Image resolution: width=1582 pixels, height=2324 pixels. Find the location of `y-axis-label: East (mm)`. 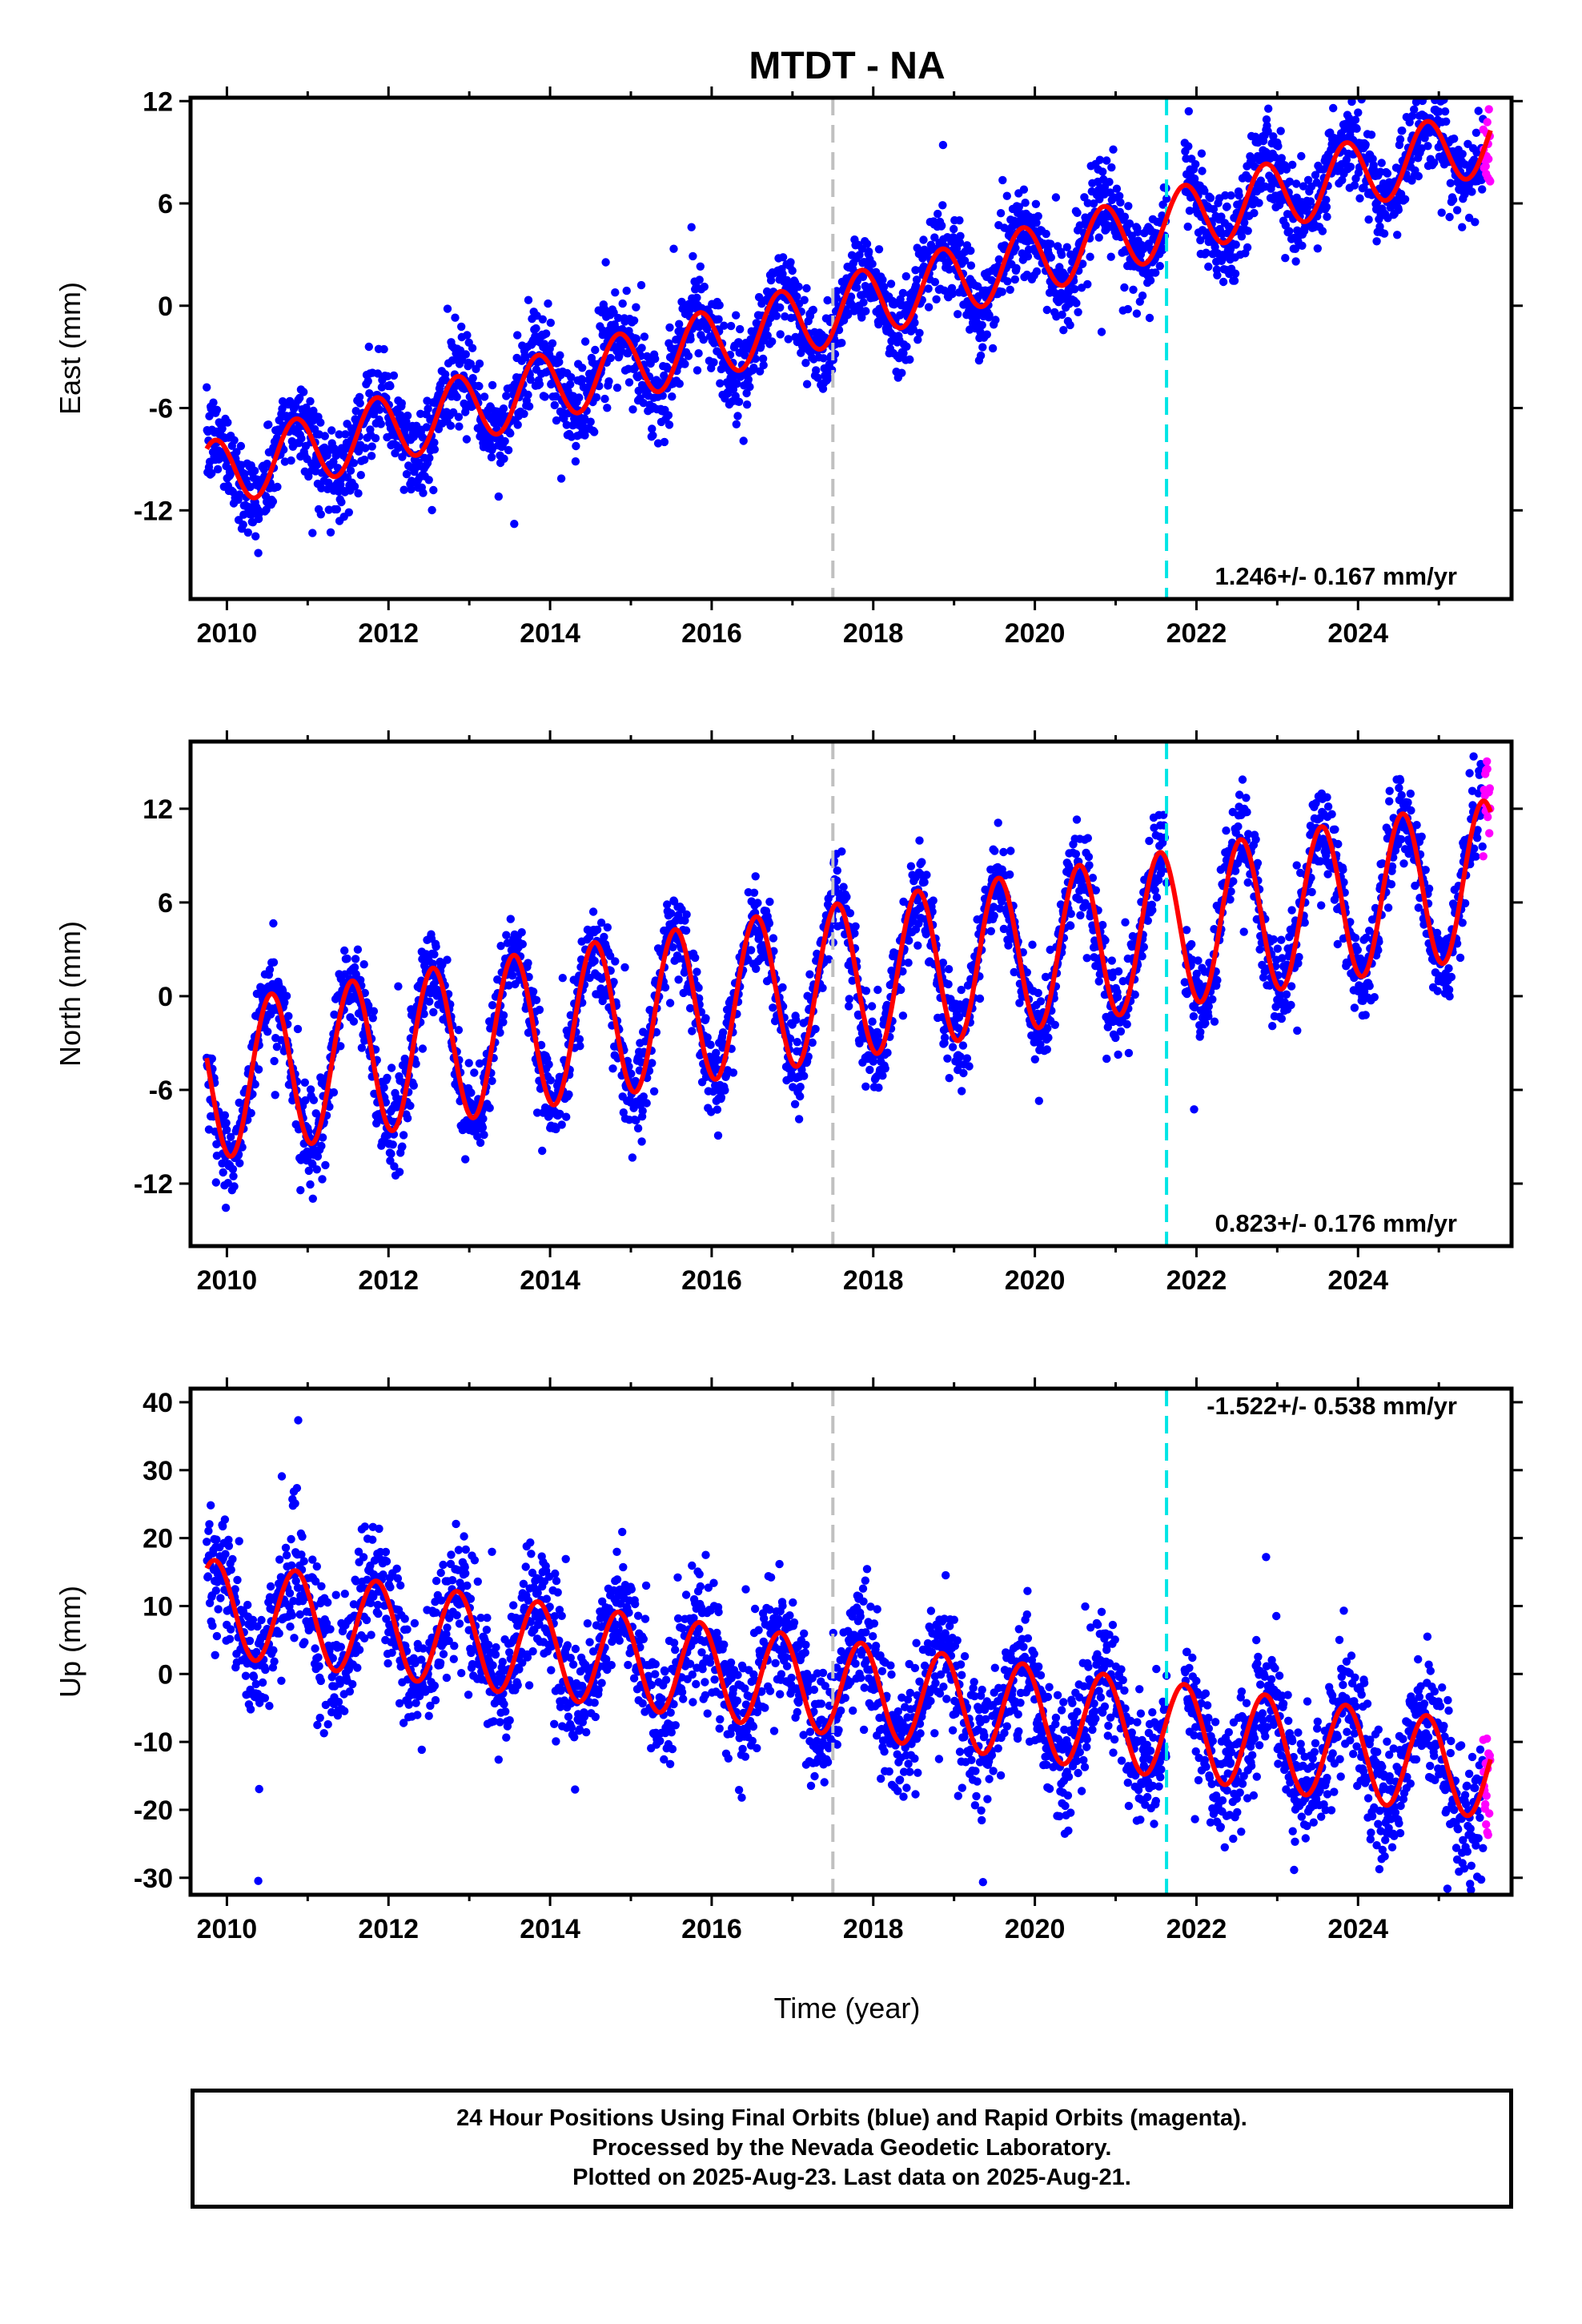

y-axis-label: East (mm) is located at coordinates (70, 348).